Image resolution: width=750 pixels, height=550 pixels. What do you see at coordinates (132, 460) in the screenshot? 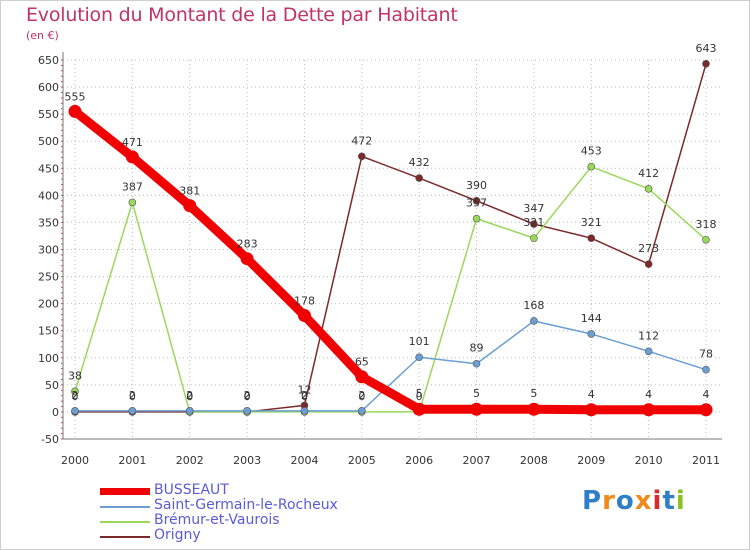
I see `x-tick-label: 2001` at bounding box center [132, 460].